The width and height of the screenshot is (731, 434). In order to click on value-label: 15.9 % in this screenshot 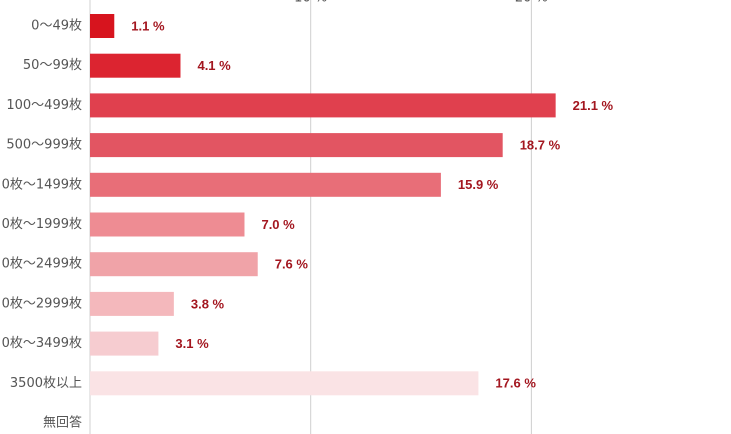, I will do `click(478, 184)`.